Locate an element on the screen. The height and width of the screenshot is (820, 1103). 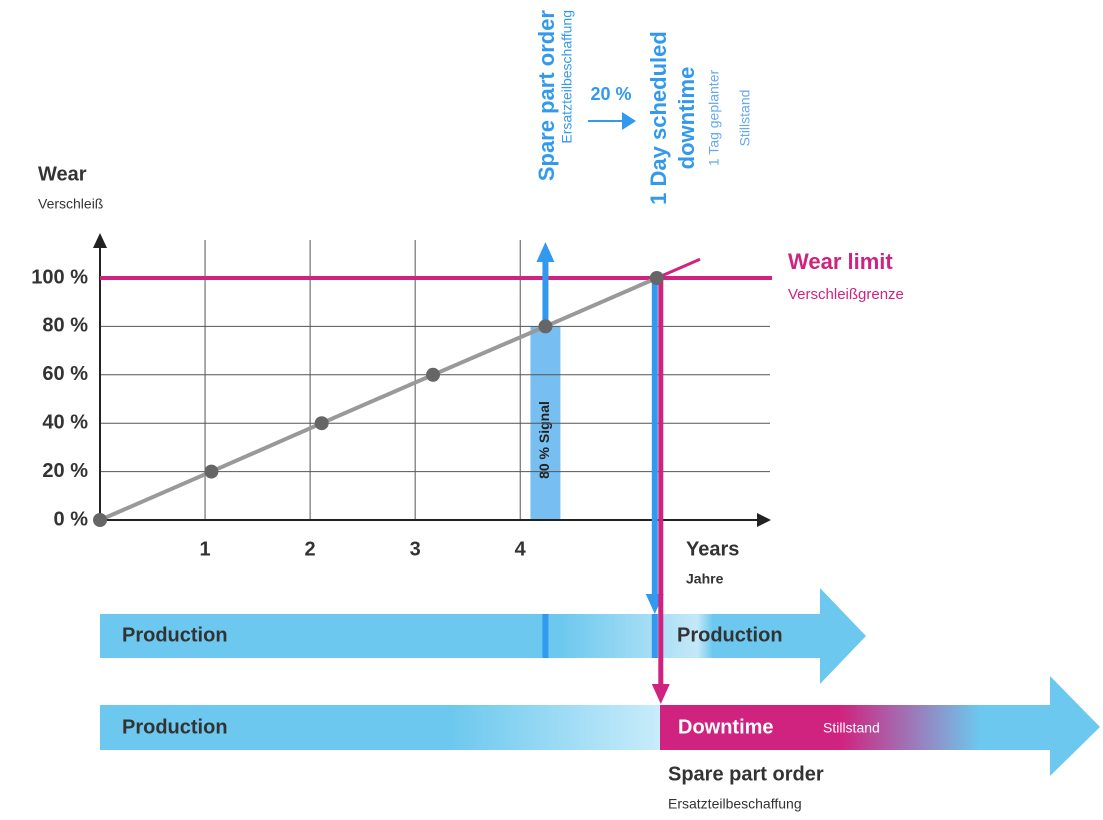
order-arrow-head is located at coordinates (545, 252).